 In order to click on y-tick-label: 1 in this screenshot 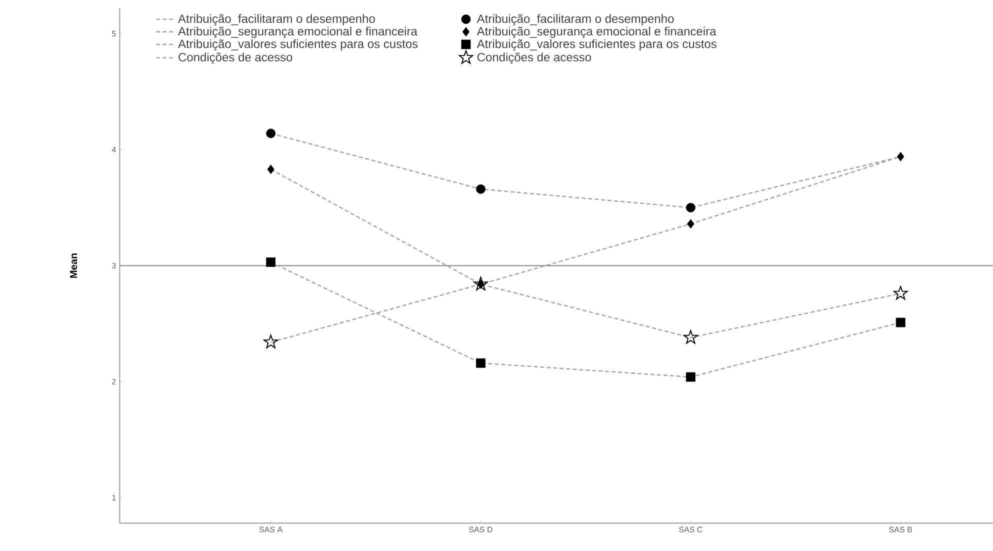, I will do `click(114, 497)`.